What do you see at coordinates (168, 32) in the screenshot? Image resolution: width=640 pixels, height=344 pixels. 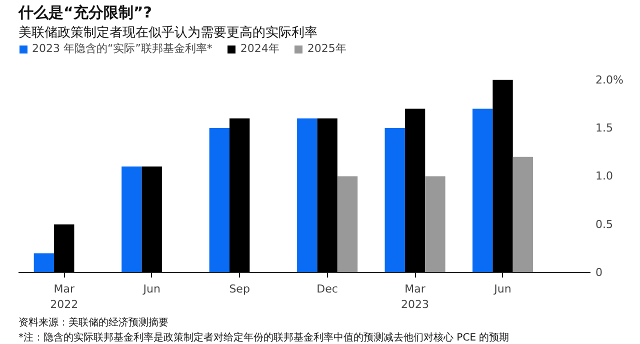 I see `chart-subtitle: 美联储政策制定者现在似乎认为需要更高的实际利率` at bounding box center [168, 32].